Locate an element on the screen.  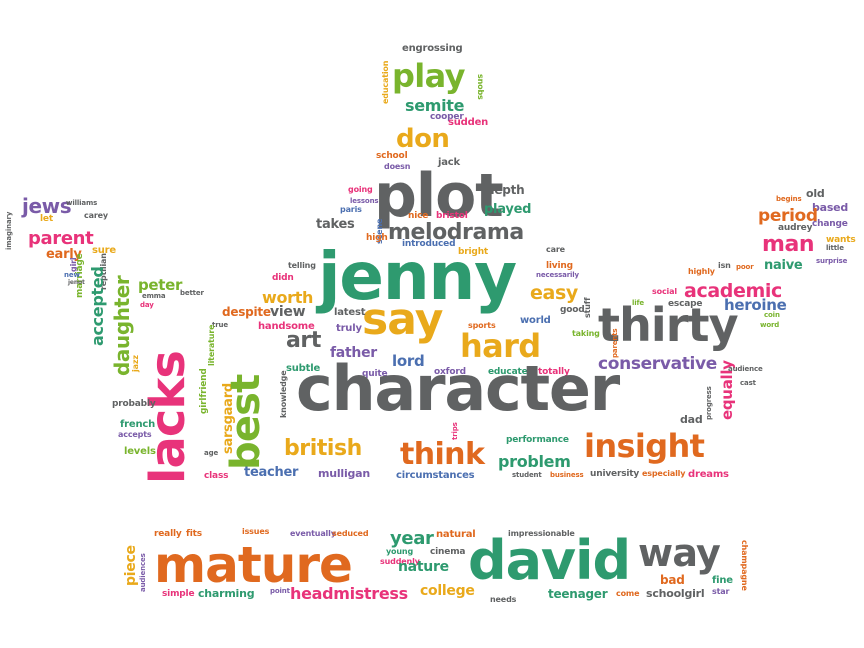
cloud-word: academic is located at coordinates (733, 291).